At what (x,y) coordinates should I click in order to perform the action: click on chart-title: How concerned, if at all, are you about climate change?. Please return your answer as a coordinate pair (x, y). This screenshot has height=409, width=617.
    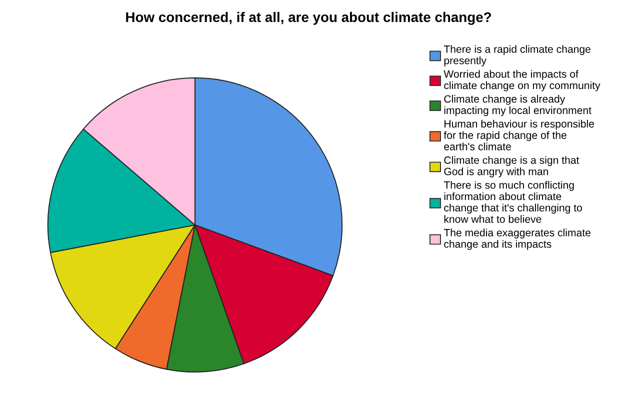
    Looking at the image, I should click on (309, 18).